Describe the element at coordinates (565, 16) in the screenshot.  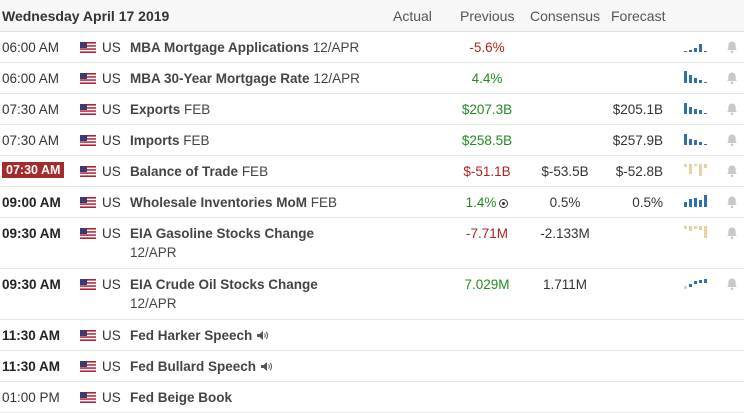
I see `column-consensus: Consensus` at that location.